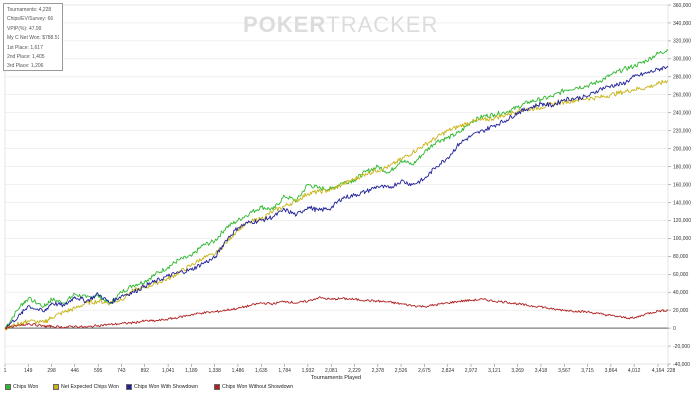  What do you see at coordinates (682, 60) in the screenshot?
I see `y-tick-label: 300,000` at bounding box center [682, 60].